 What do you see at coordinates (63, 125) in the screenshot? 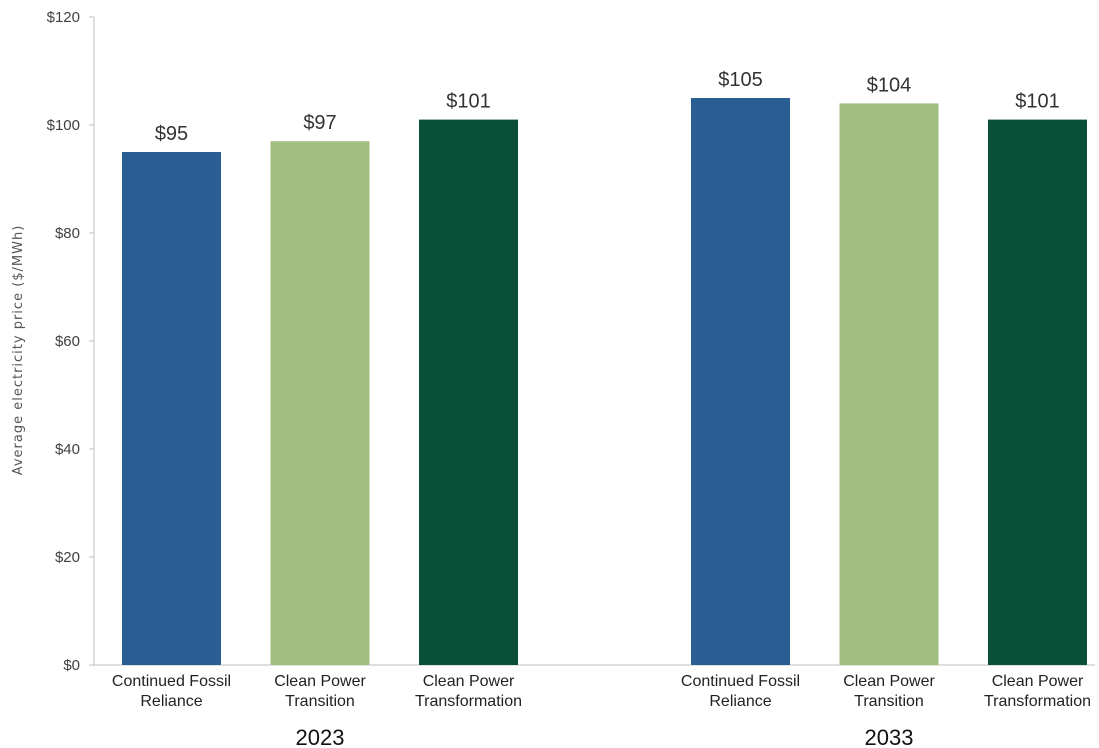
I see `y-tick-label: $100` at bounding box center [63, 125].